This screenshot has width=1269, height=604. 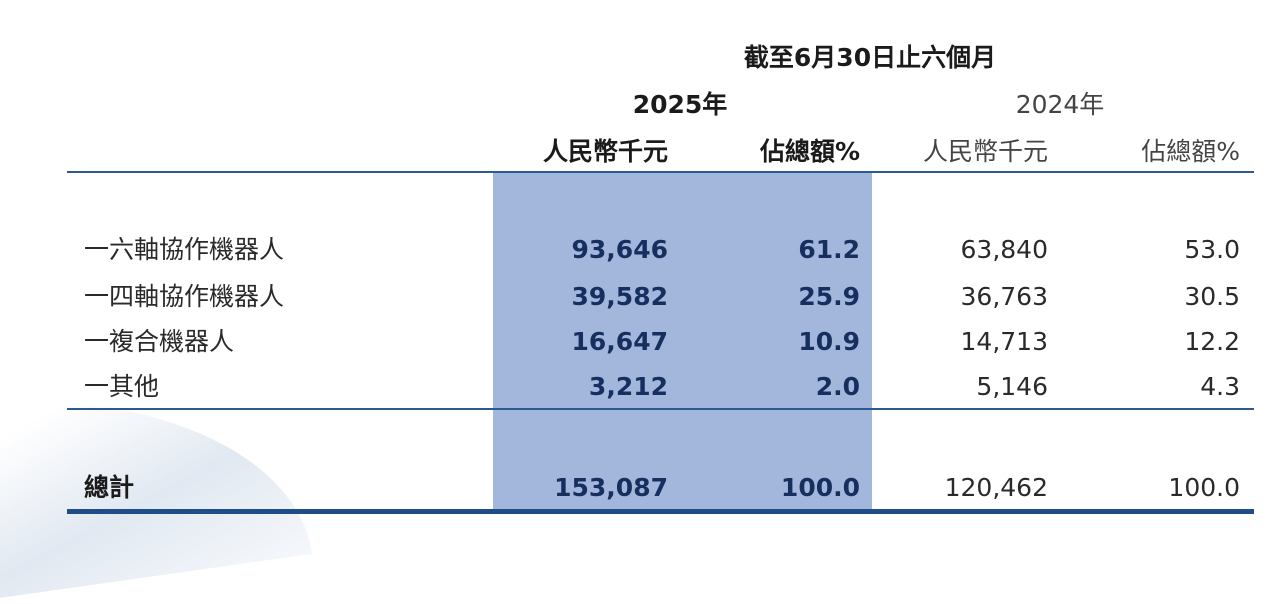 What do you see at coordinates (1004, 341) in the screenshot?
I see `rmb-2024-cell: 14,713` at bounding box center [1004, 341].